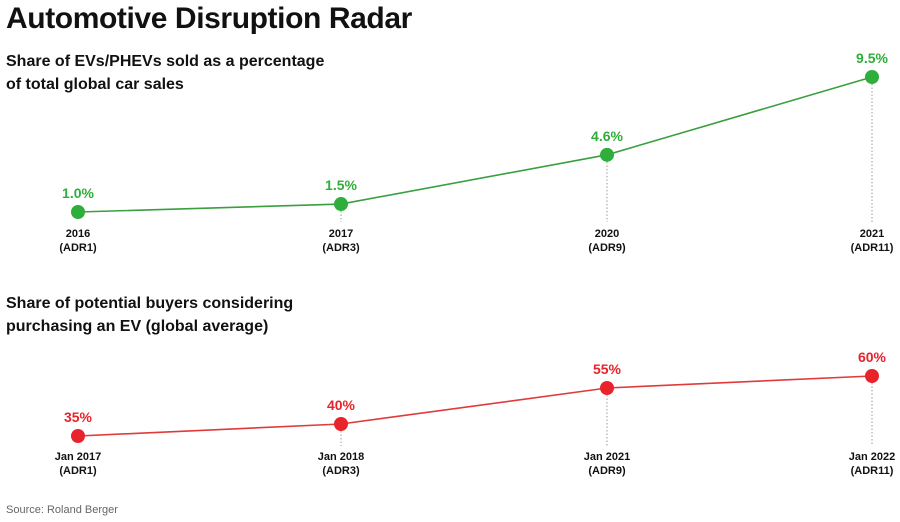 The width and height of the screenshot is (900, 522). What do you see at coordinates (78, 193) in the screenshot?
I see `ev-sales-value-label: 1.0%` at bounding box center [78, 193].